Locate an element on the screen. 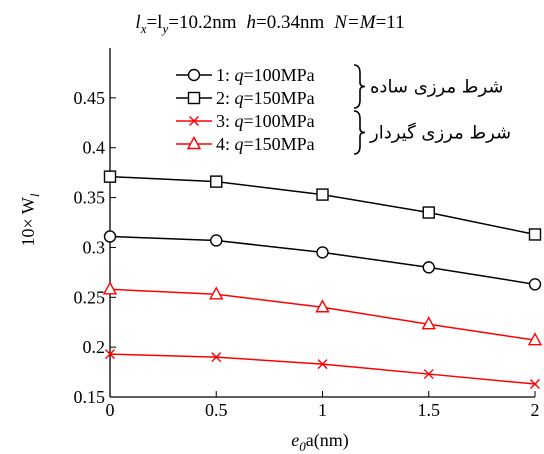 This screenshot has width=544, height=454. chart-header: lx=ly=10.2nm h=0.34nm N=M=11 is located at coordinates (269, 24).